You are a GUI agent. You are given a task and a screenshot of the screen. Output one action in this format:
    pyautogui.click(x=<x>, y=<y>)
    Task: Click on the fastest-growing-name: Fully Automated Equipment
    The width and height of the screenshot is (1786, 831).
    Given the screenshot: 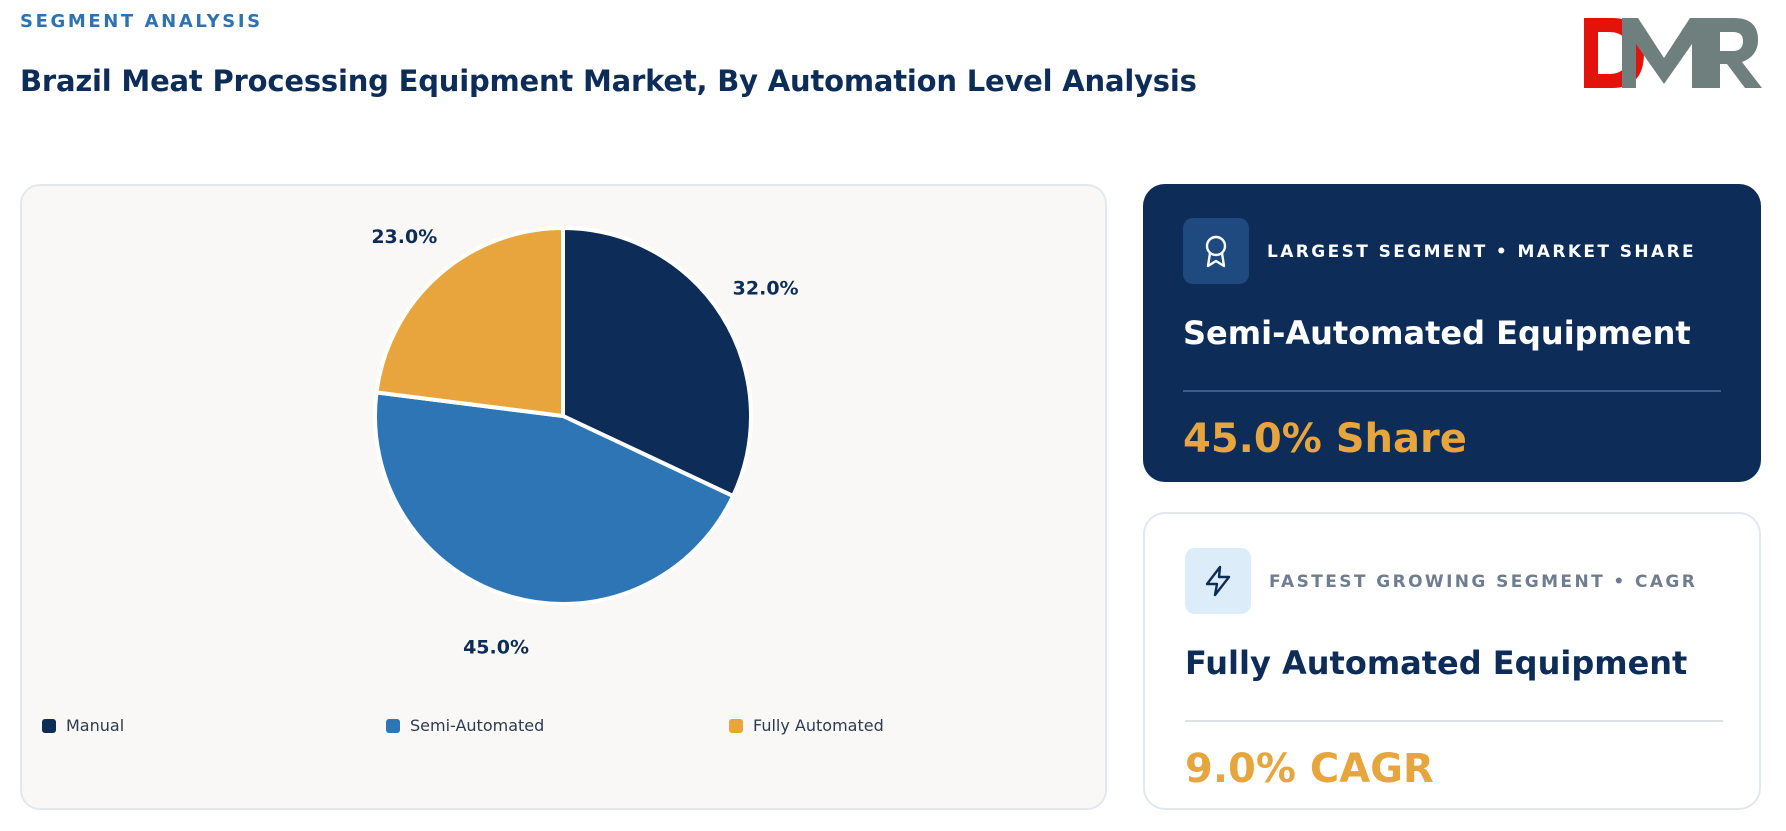 What is the action you would take?
    pyautogui.click(x=1436, y=663)
    